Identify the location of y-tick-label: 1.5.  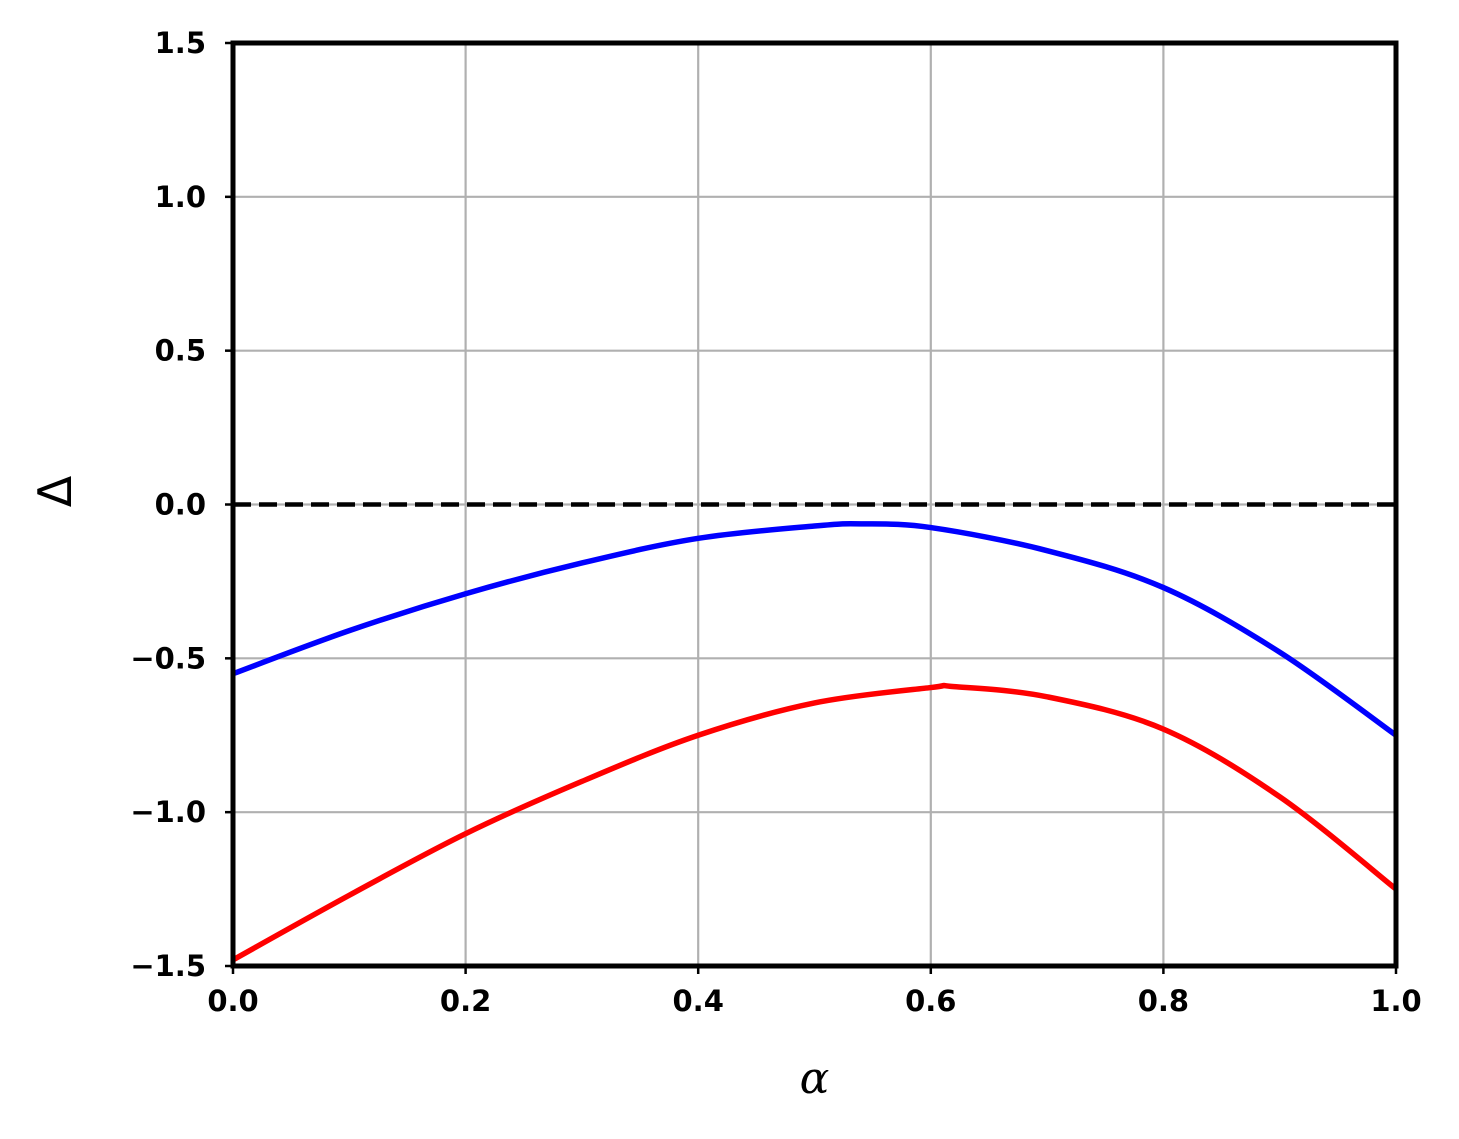
(180, 43).